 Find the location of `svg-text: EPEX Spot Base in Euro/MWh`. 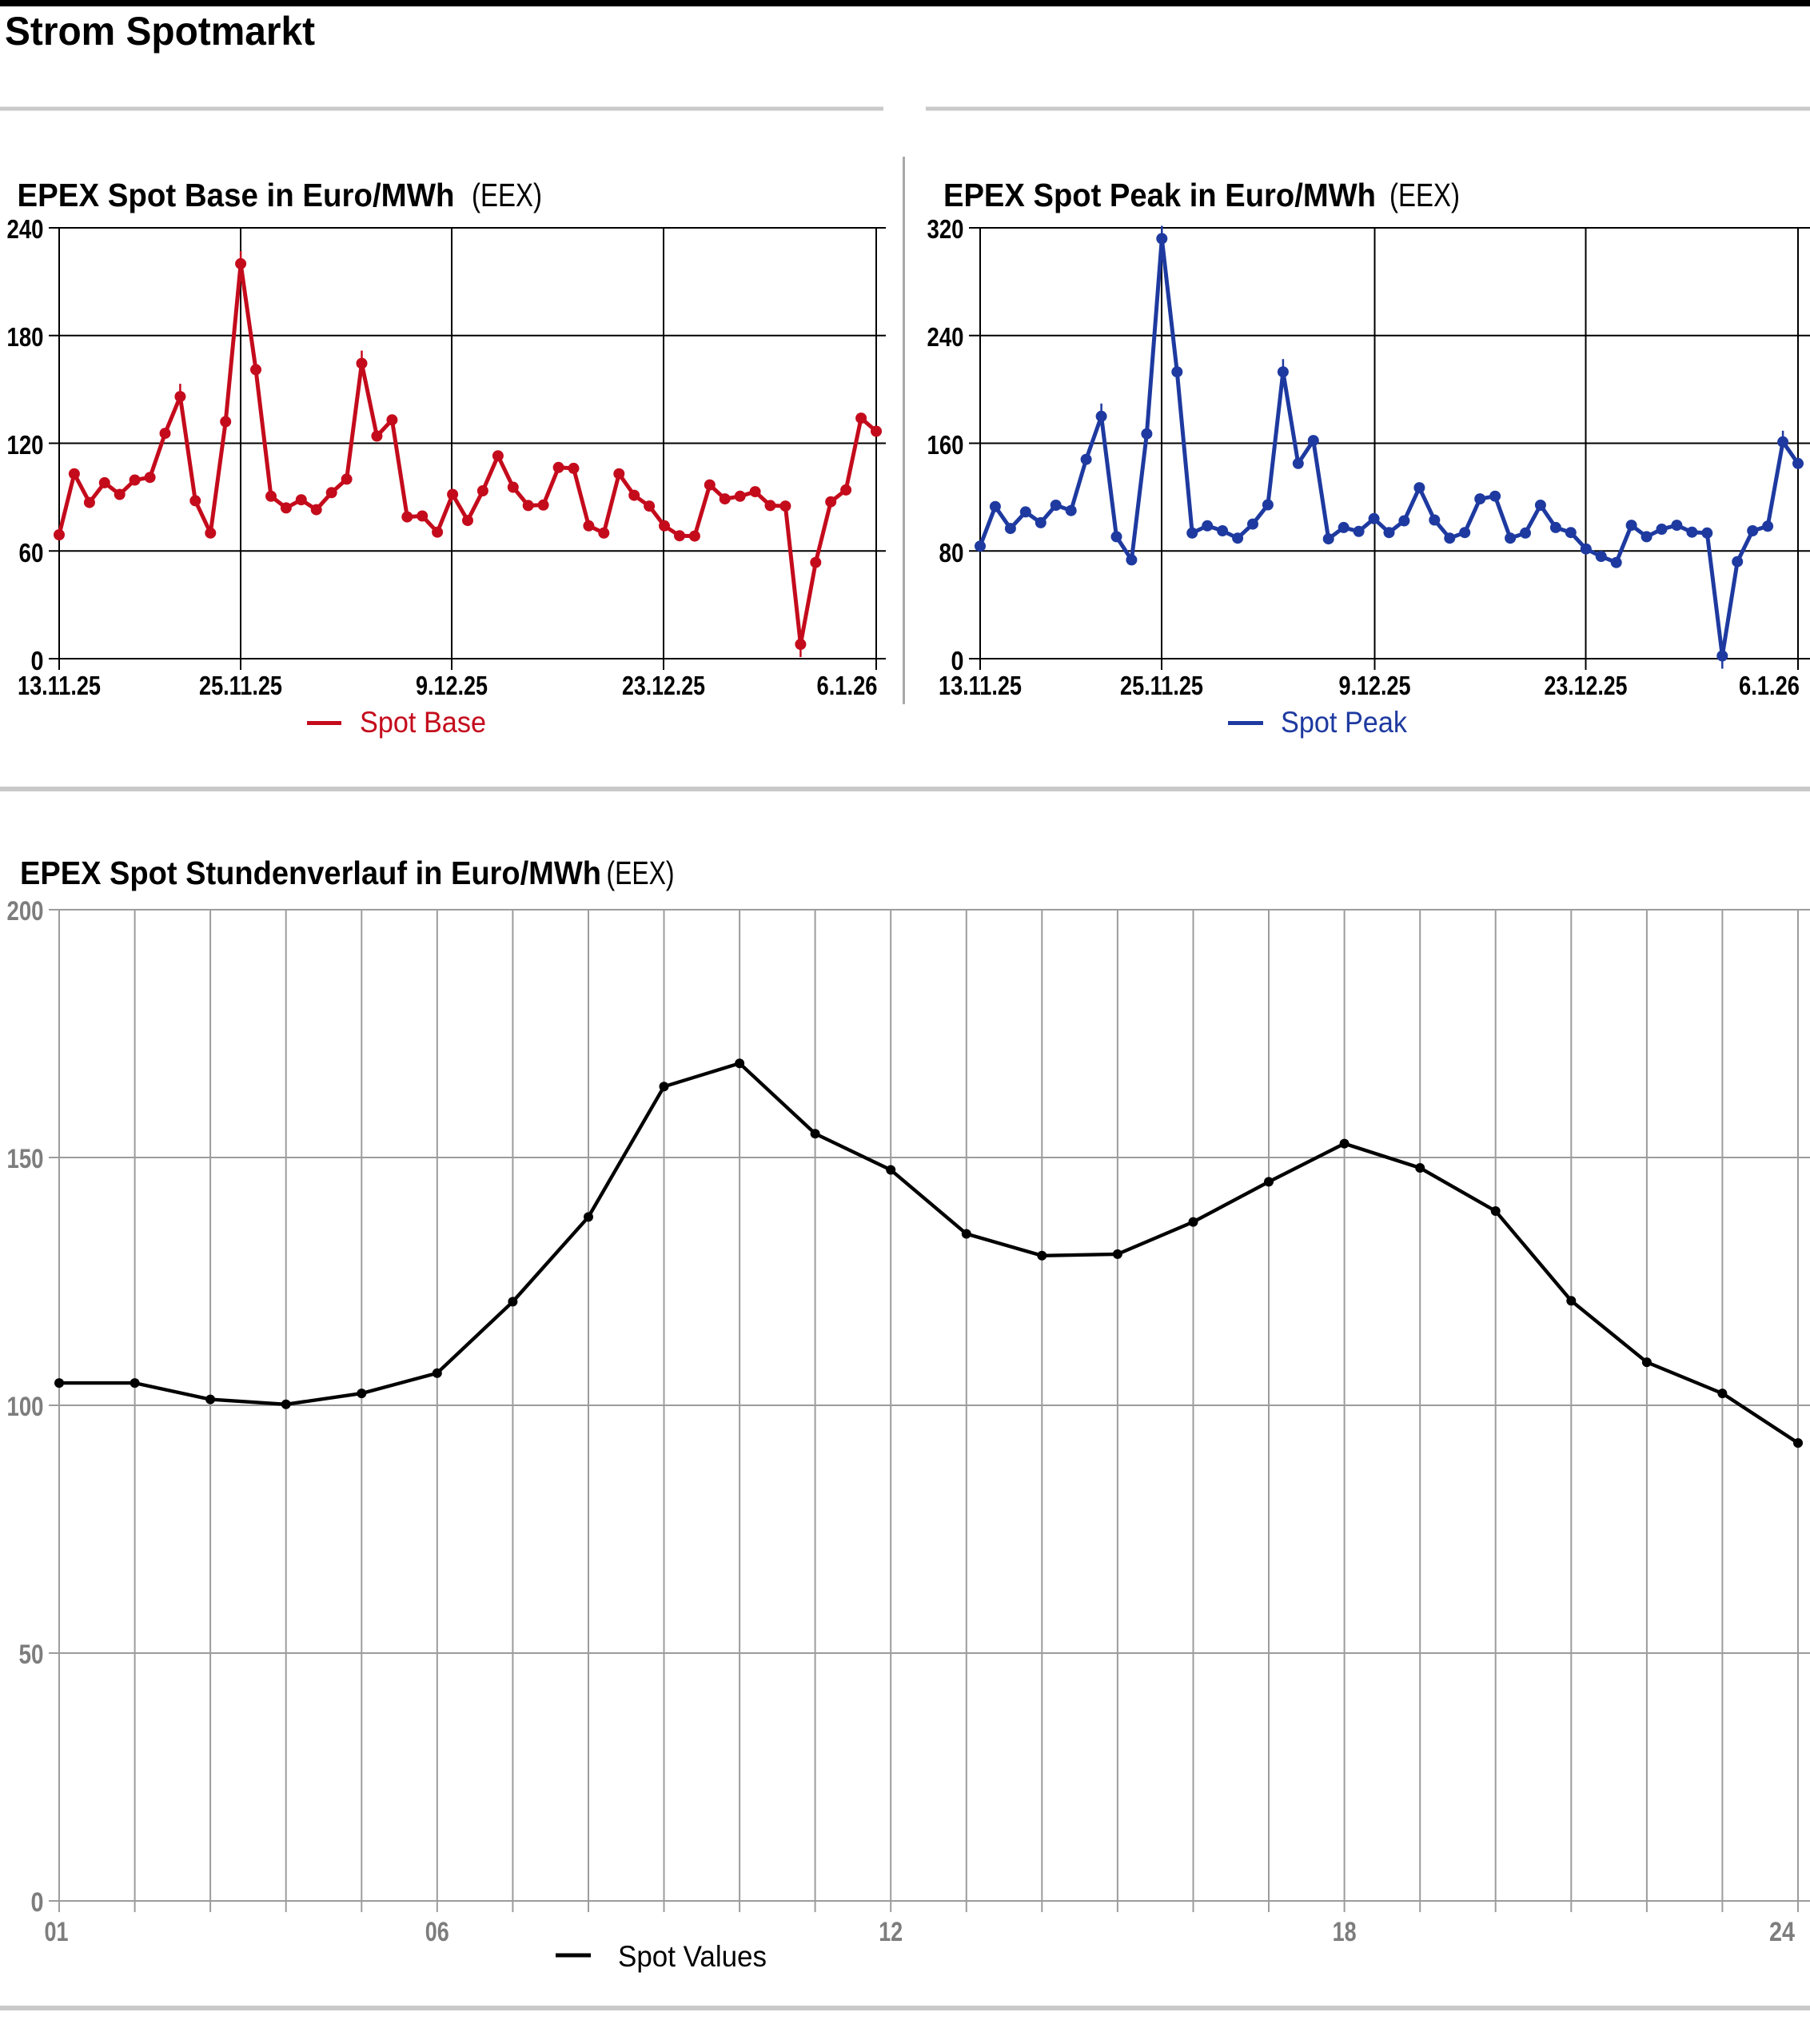

svg-text: EPEX Spot Base in Euro/MWh is located at coordinates (236, 195).